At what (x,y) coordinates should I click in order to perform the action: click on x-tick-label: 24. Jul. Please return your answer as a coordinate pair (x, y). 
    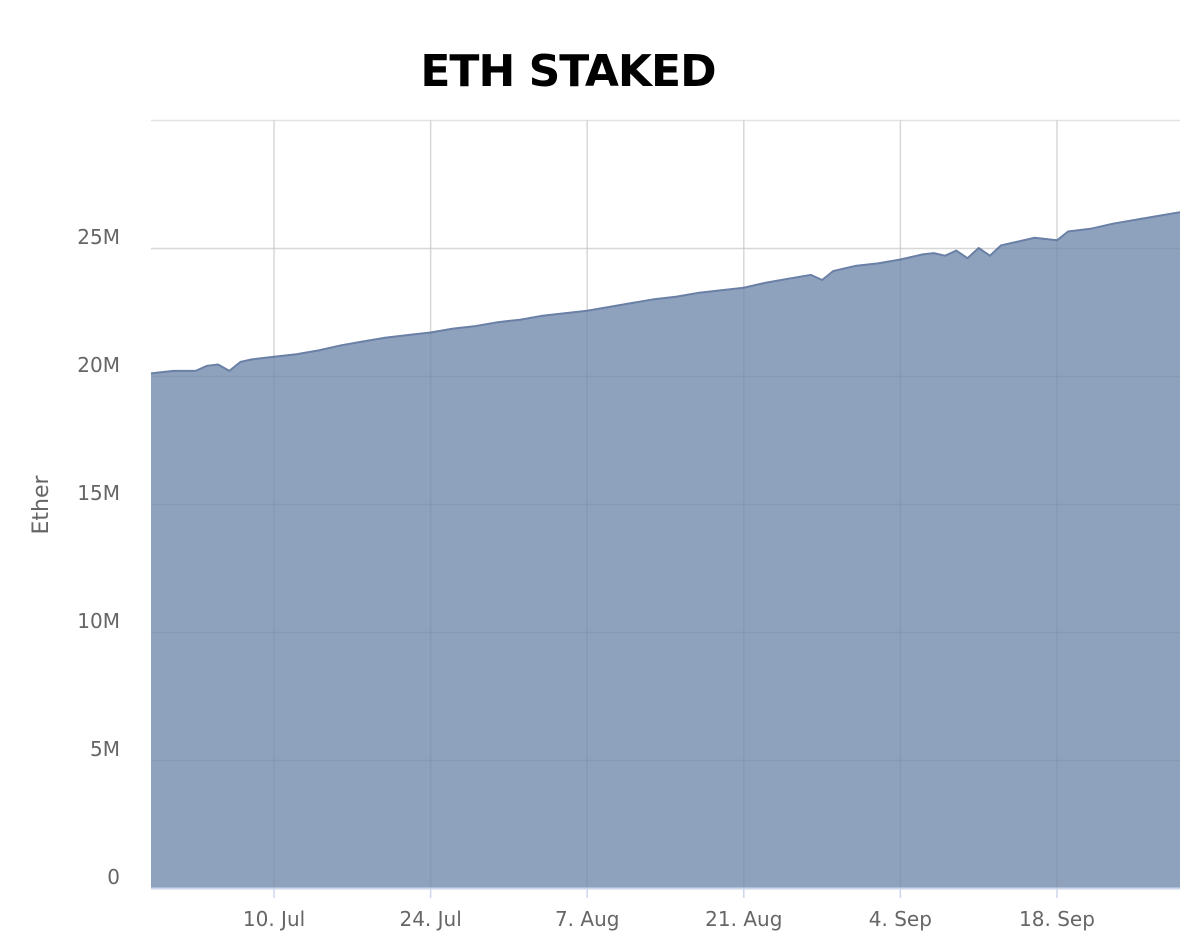
    Looking at the image, I should click on (430, 919).